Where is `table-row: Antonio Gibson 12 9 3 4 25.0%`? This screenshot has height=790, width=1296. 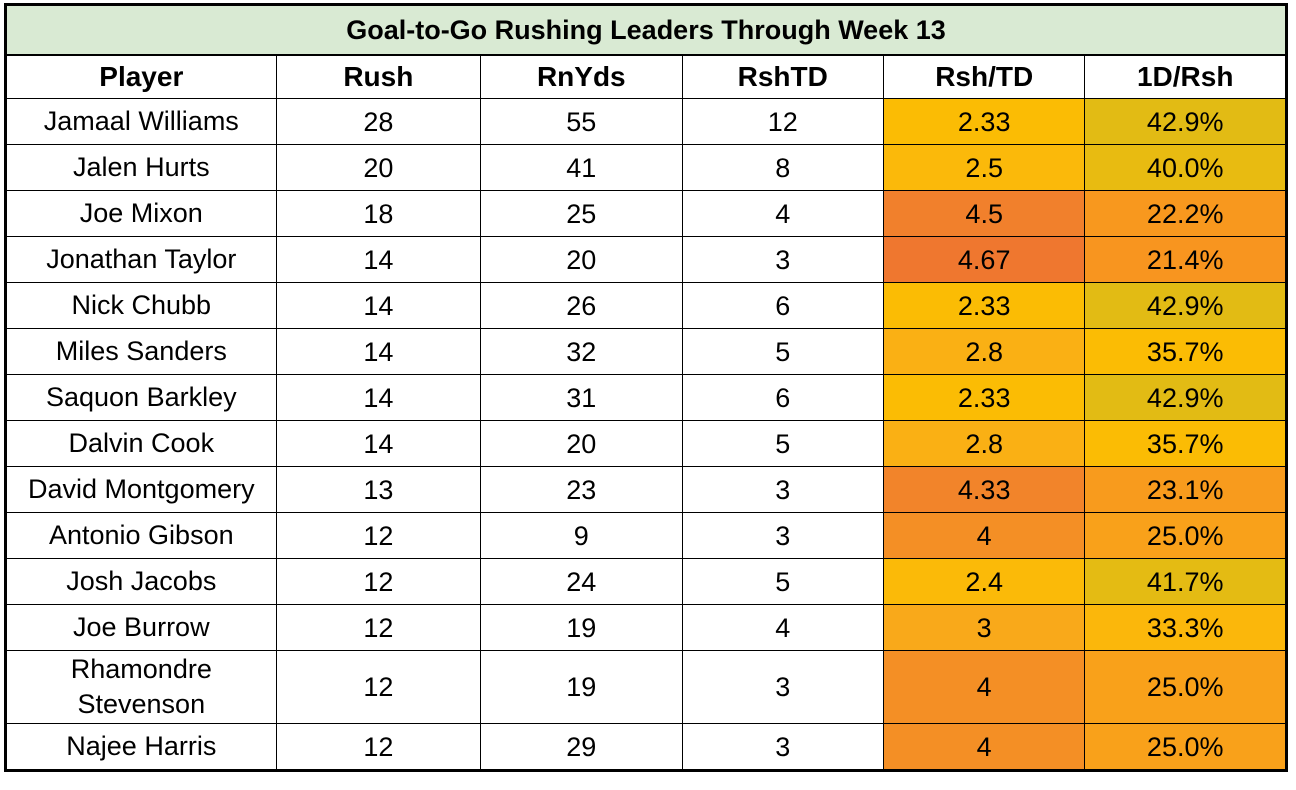
table-row: Antonio Gibson 12 9 3 4 25.0% is located at coordinates (646, 535).